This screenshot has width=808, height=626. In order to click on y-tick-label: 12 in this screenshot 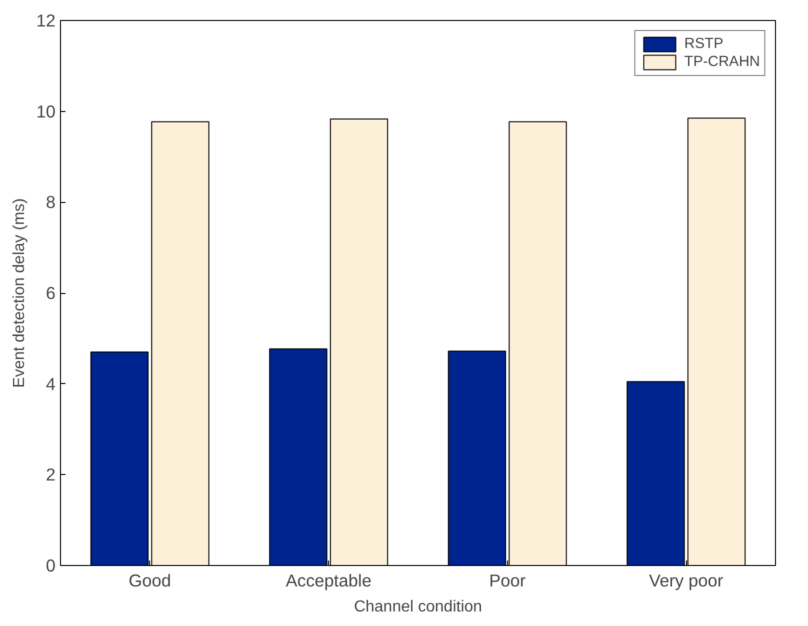, I will do `click(46, 20)`.